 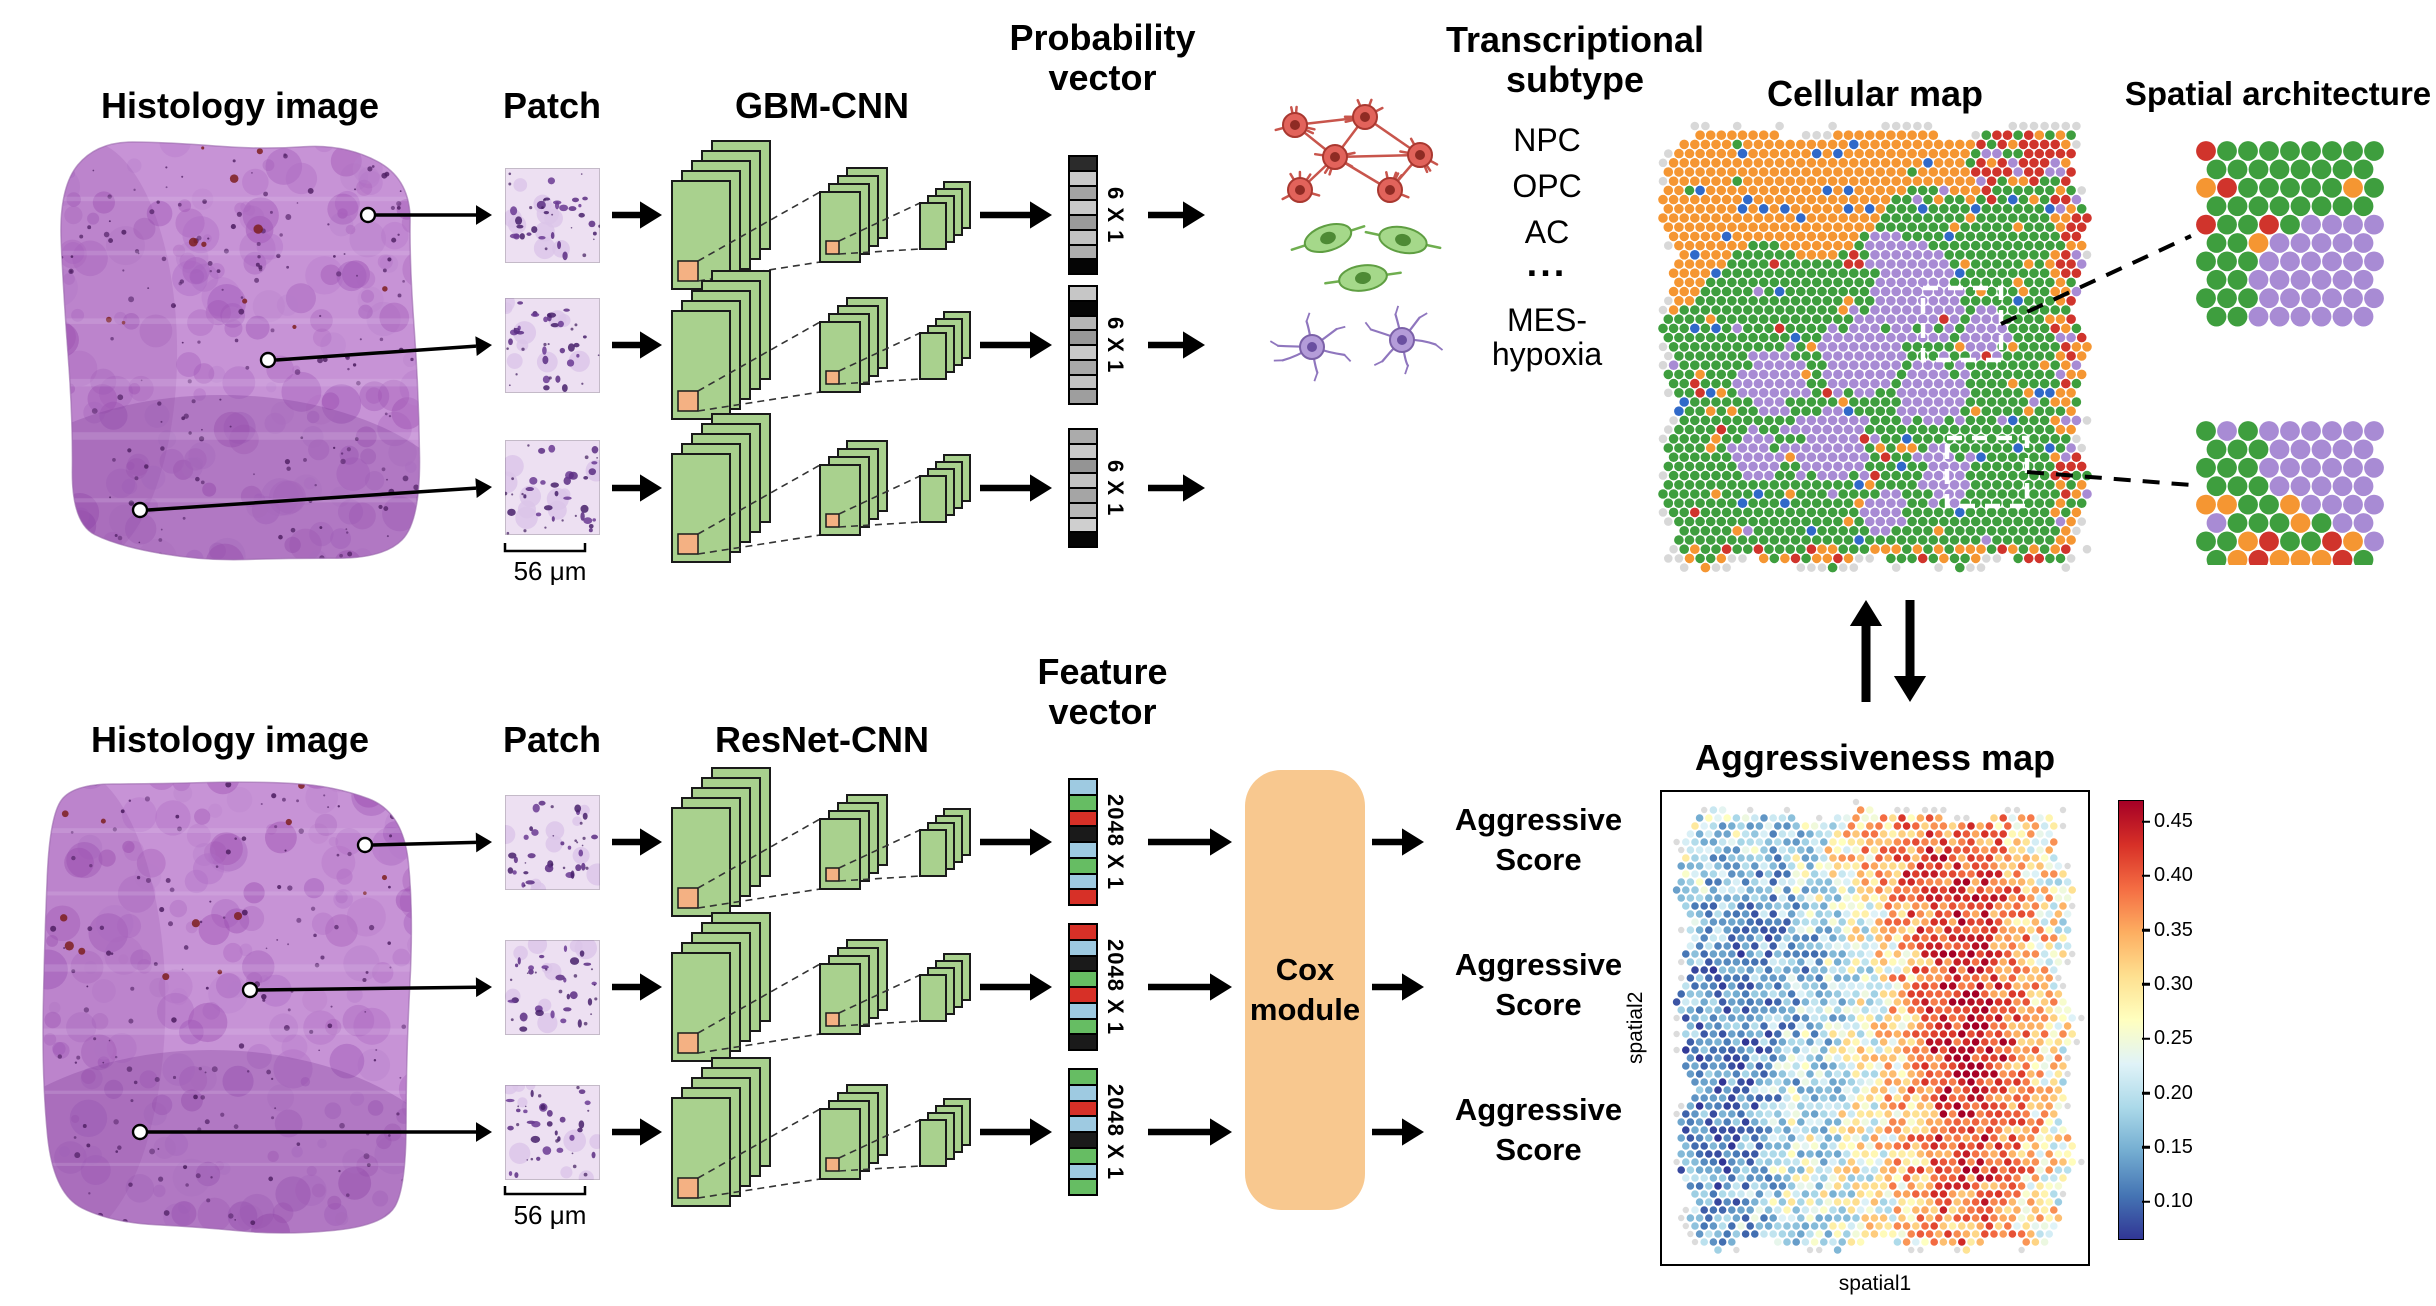 What do you see at coordinates (1575, 59) in the screenshot?
I see `transcriptional-subtype-title: Transcriptional subtype` at bounding box center [1575, 59].